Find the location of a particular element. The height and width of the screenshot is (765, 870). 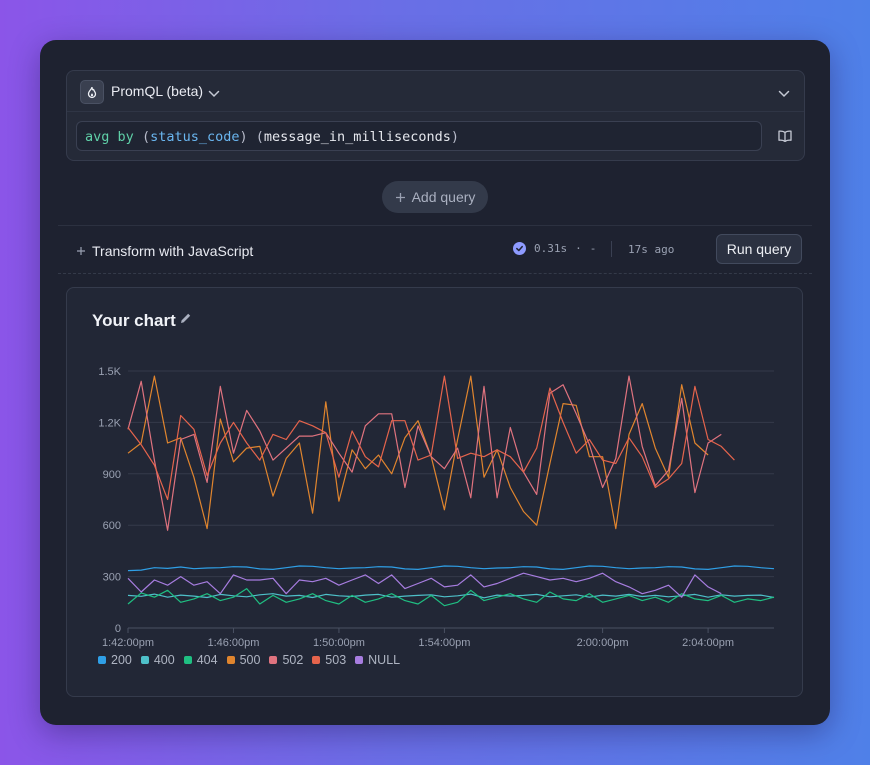

check-circle-icon is located at coordinates (519, 248).